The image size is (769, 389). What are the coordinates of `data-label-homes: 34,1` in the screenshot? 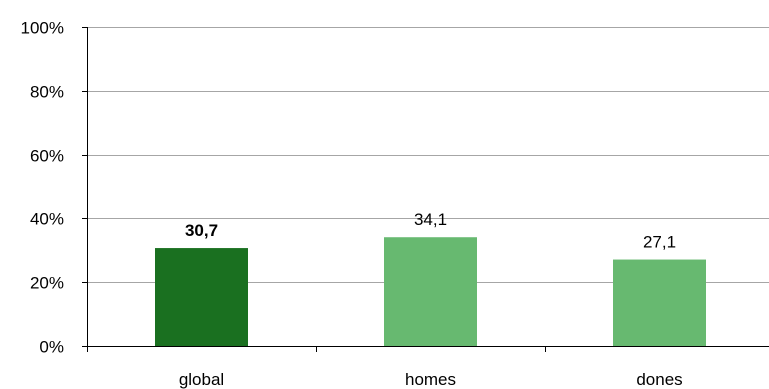 It's located at (430, 219).